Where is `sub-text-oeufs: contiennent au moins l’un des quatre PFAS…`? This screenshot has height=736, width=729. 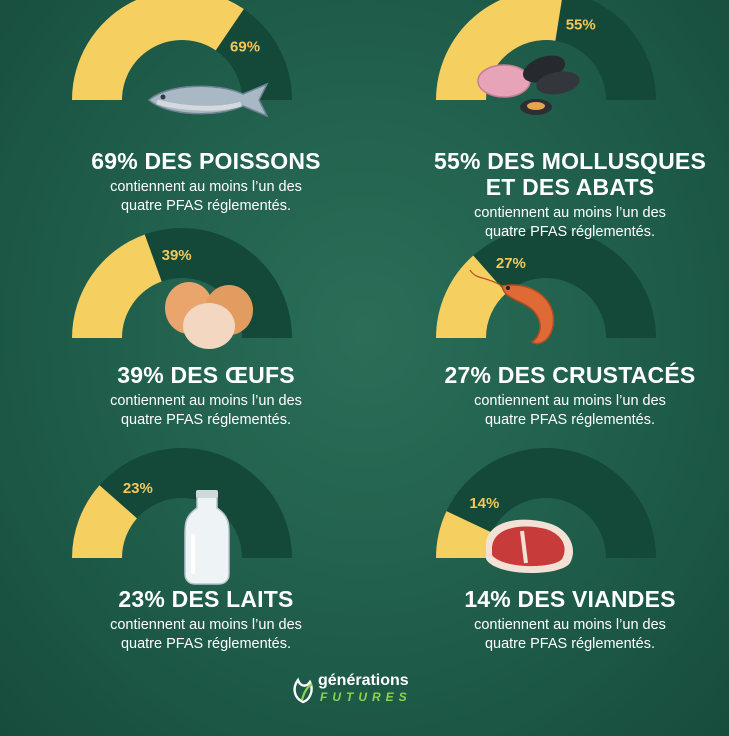 sub-text-oeufs: contiennent au moins l’un des quatre PFAS… is located at coordinates (206, 411).